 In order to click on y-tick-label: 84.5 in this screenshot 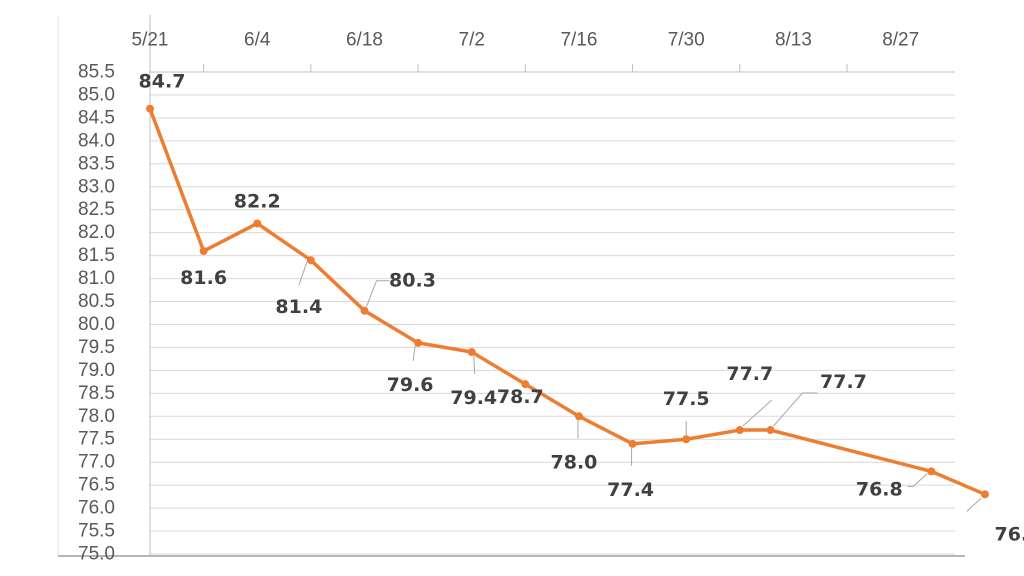, I will do `click(96, 117)`.